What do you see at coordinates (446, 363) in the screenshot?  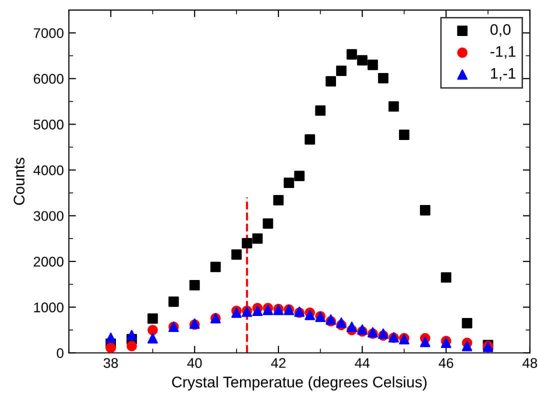 I see `x-tick-label: 46` at bounding box center [446, 363].